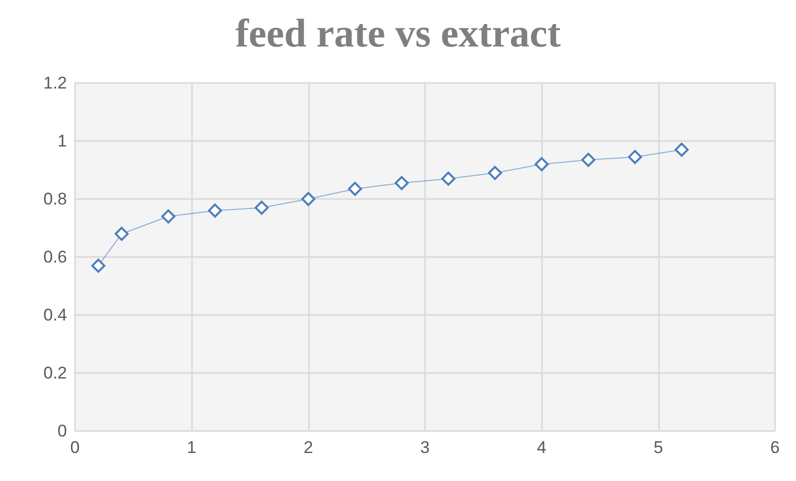  What do you see at coordinates (55, 199) in the screenshot?
I see `y-tick-label: 0.8` at bounding box center [55, 199].